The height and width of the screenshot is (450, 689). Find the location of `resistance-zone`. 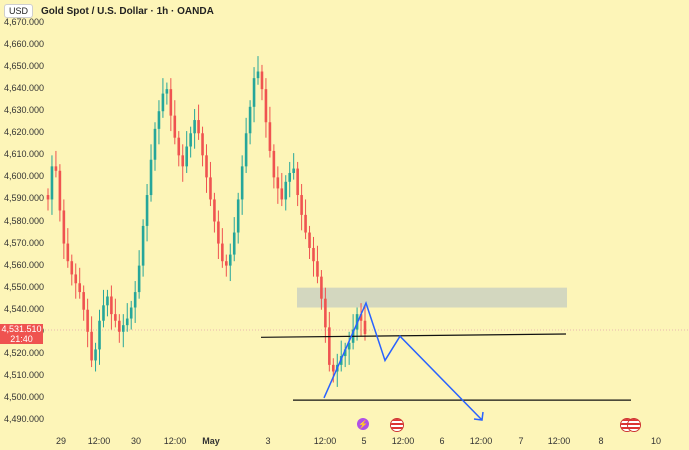

resistance-zone is located at coordinates (432, 297).